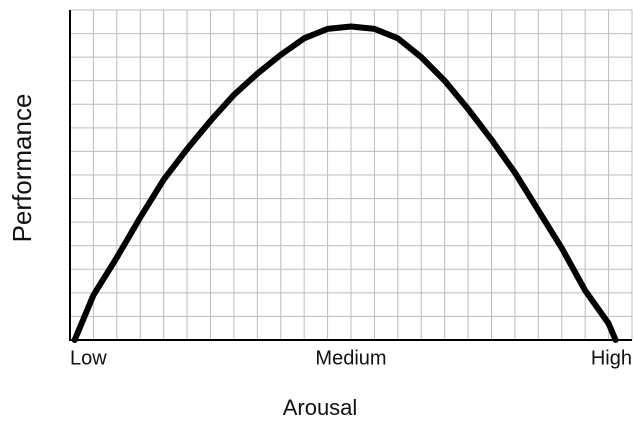 Image resolution: width=634 pixels, height=421 pixels. I want to click on x-tick-label: Low, so click(88, 358).